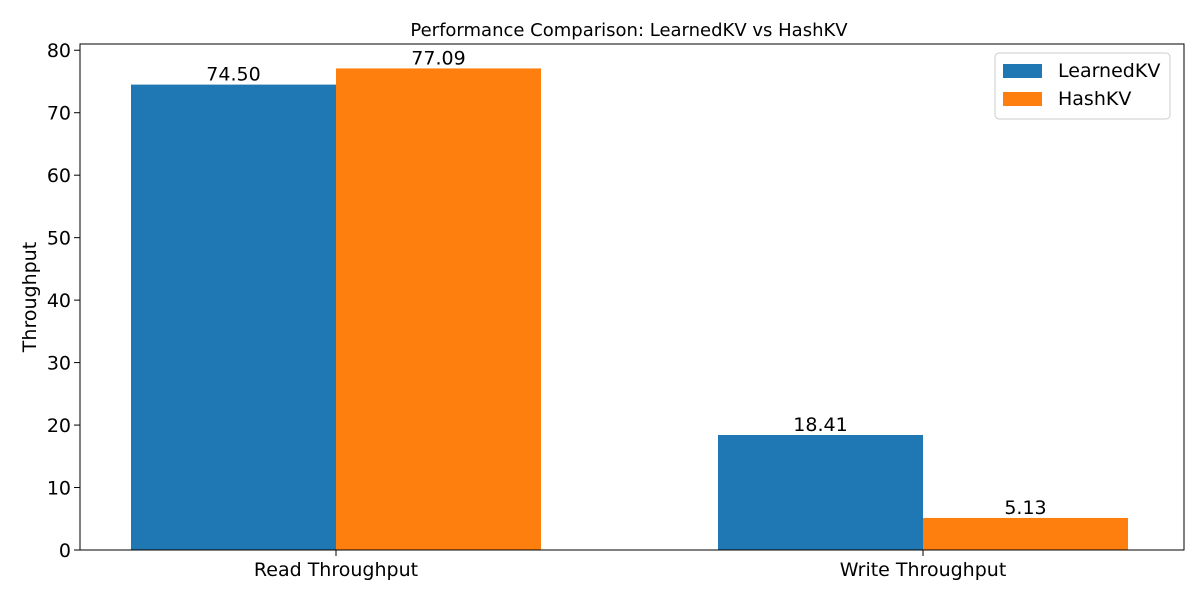 This screenshot has height=600, width=1200. Describe the element at coordinates (59, 364) in the screenshot. I see `y-tick-label: 30` at that location.